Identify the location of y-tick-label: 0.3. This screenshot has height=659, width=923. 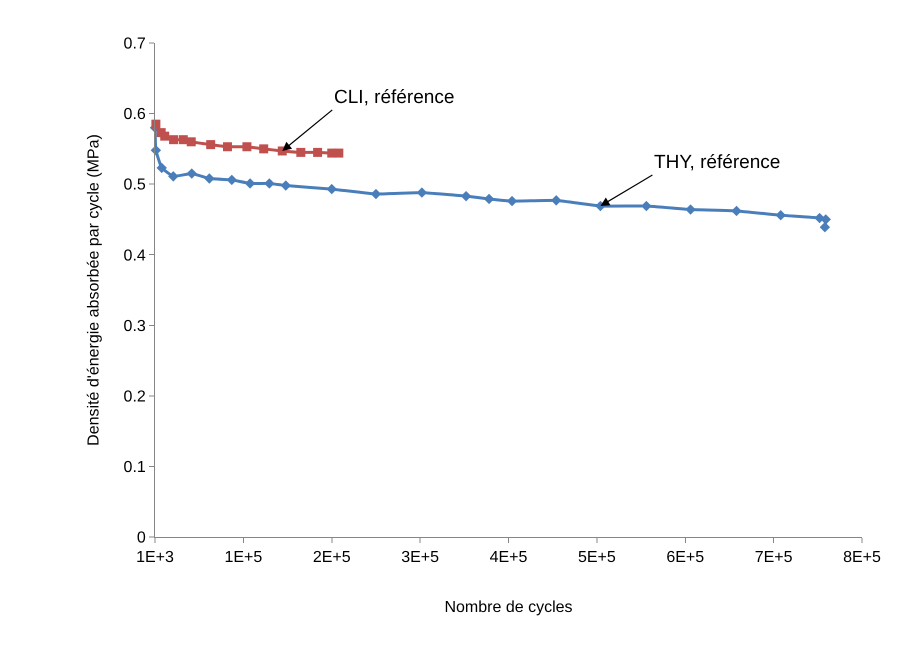
(135, 326).